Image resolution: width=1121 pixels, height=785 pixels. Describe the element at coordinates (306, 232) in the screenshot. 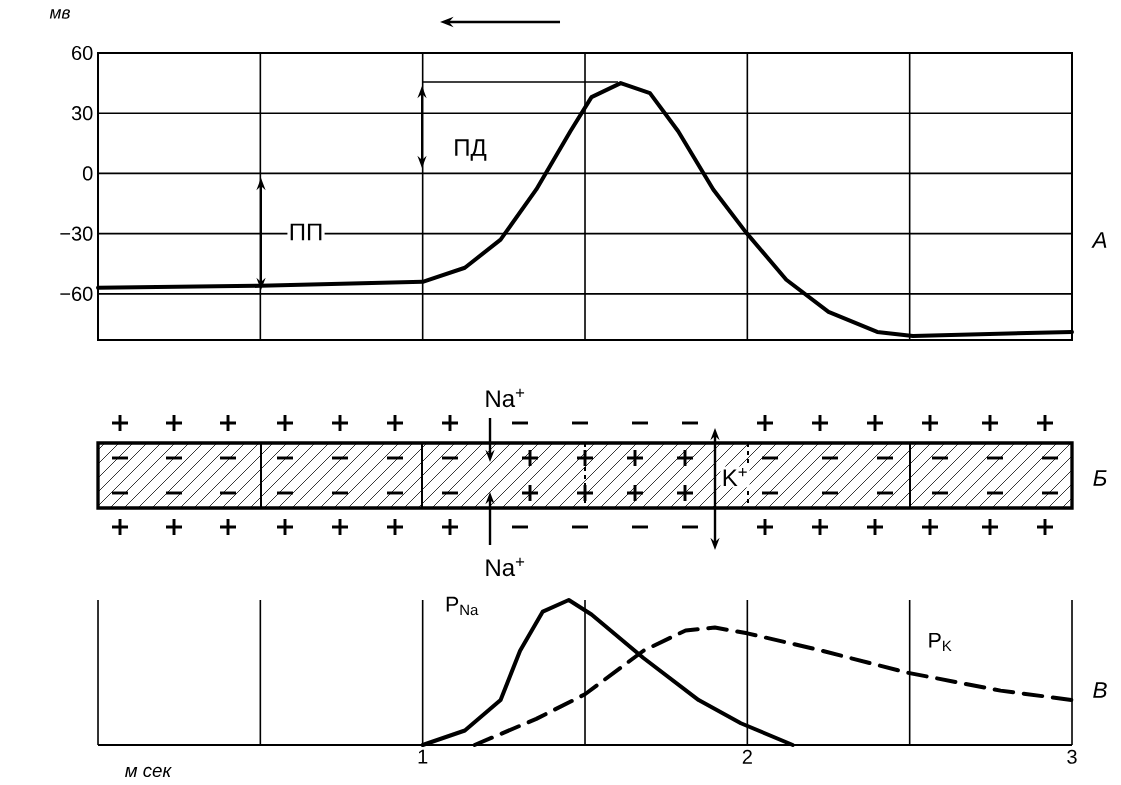

I see `annotation: ПП` at that location.